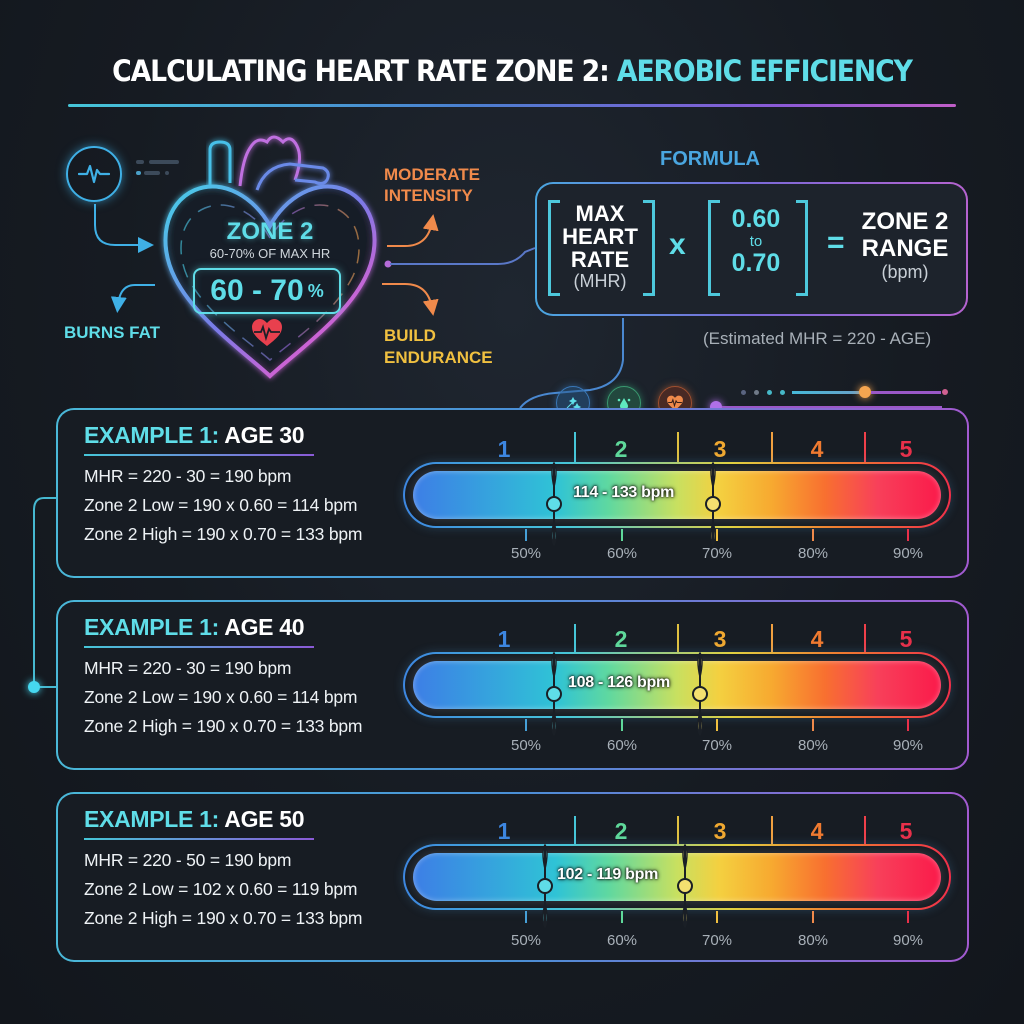 This screenshot has height=1024, width=1024. I want to click on example-title: EXAMPLE 1: AGE 50, so click(194, 819).